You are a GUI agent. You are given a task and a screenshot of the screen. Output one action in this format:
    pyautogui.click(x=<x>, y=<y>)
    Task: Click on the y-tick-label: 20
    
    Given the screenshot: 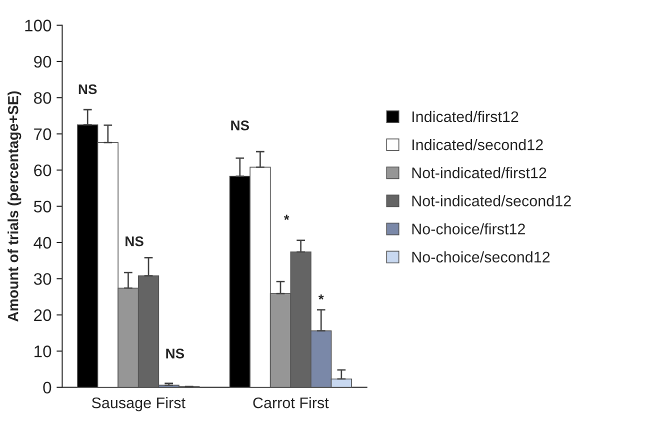 What is the action you would take?
    pyautogui.click(x=43, y=315)
    